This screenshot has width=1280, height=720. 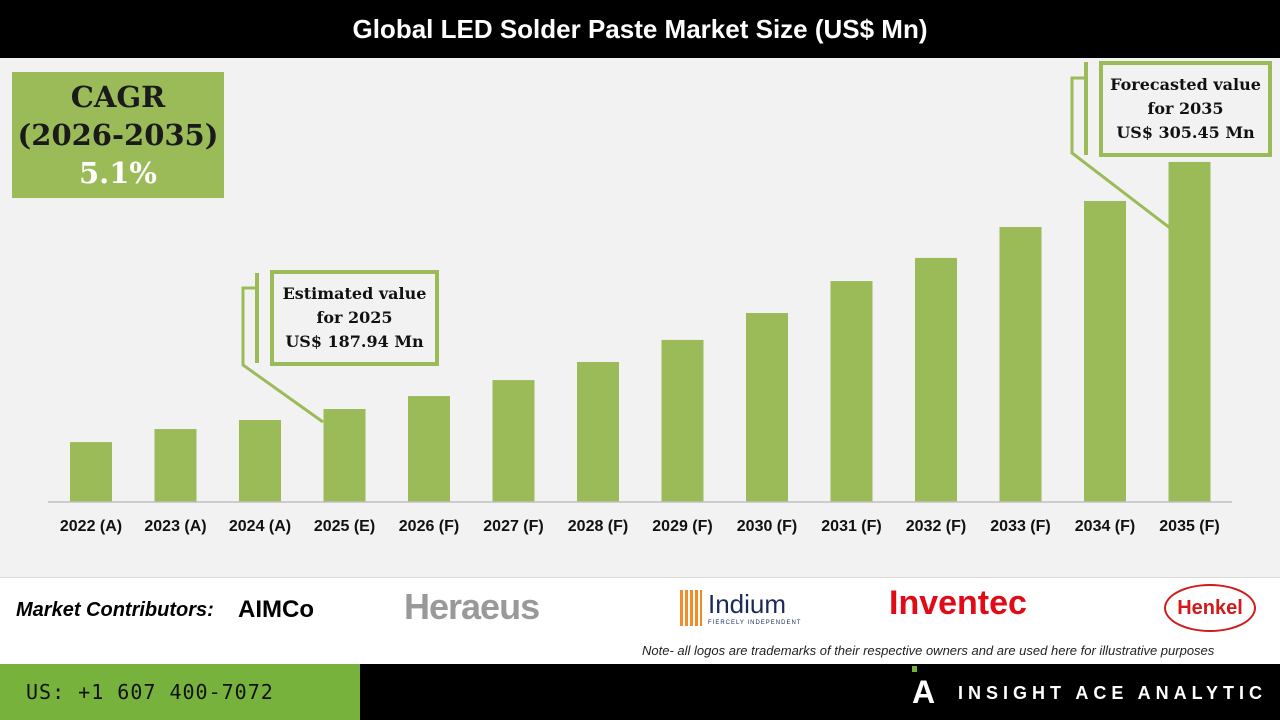 What do you see at coordinates (115, 610) in the screenshot?
I see `contributors-label: Market Contributors:` at bounding box center [115, 610].